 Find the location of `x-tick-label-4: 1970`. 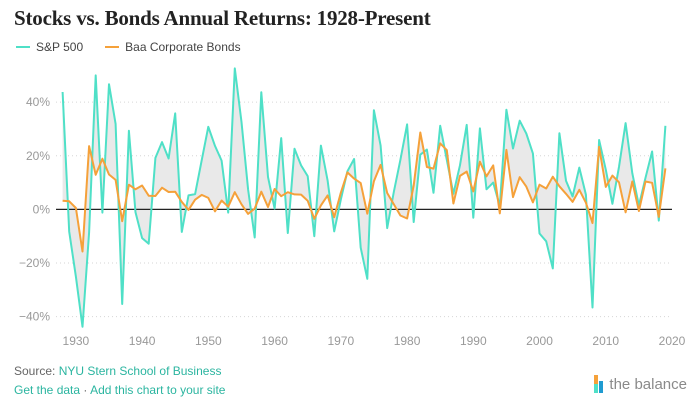

x-tick-label-4: 1970 is located at coordinates (340, 341).